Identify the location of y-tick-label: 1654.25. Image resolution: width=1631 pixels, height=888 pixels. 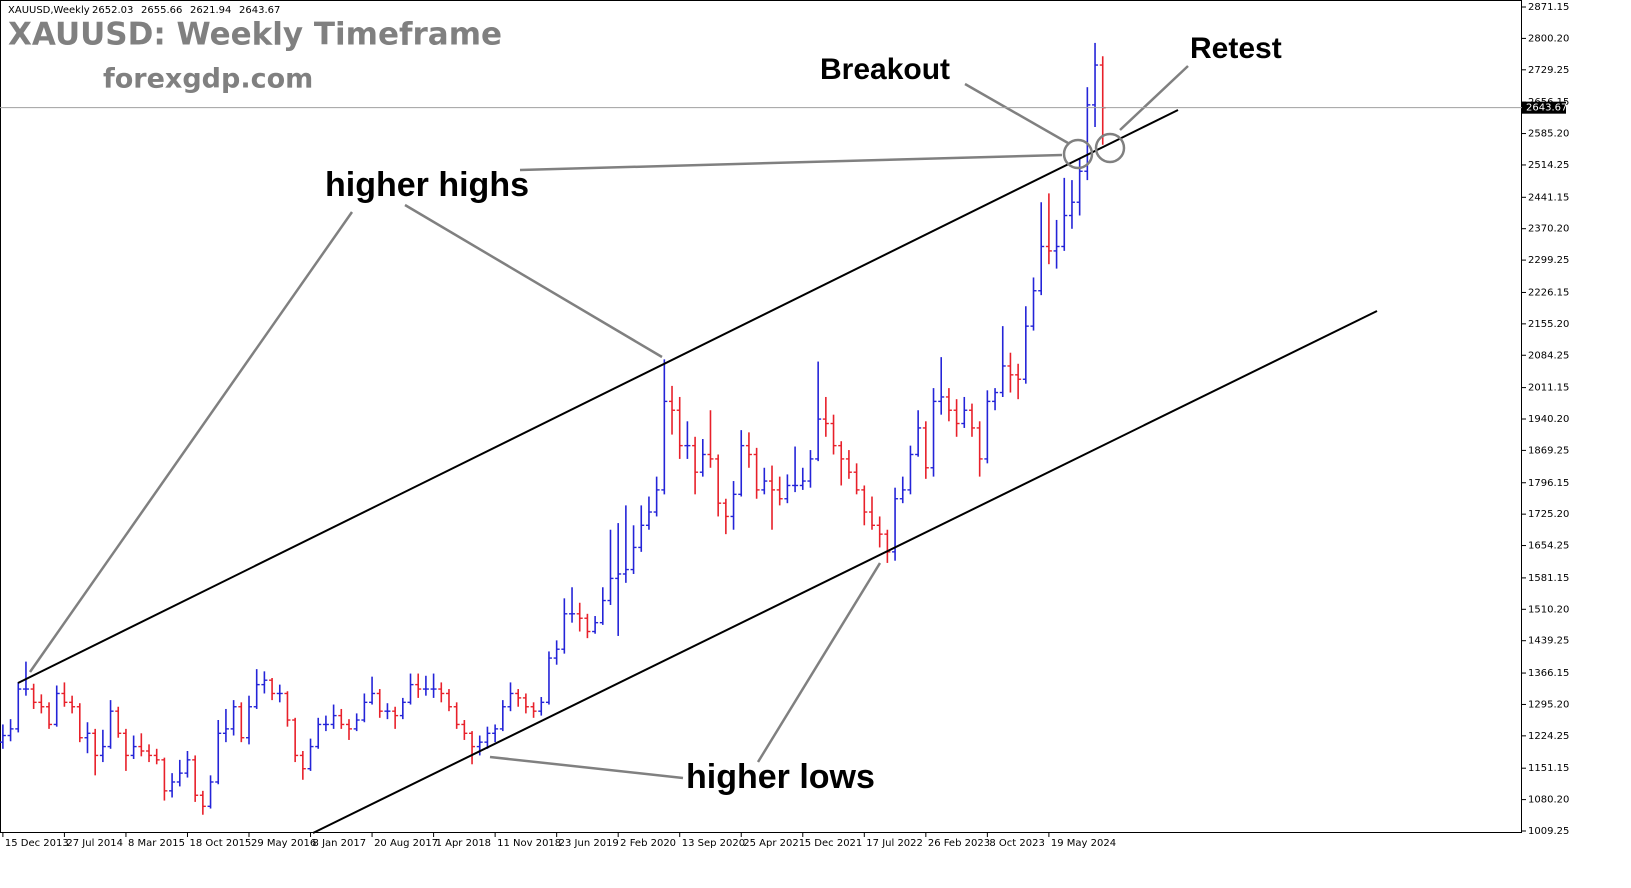
(1548, 546).